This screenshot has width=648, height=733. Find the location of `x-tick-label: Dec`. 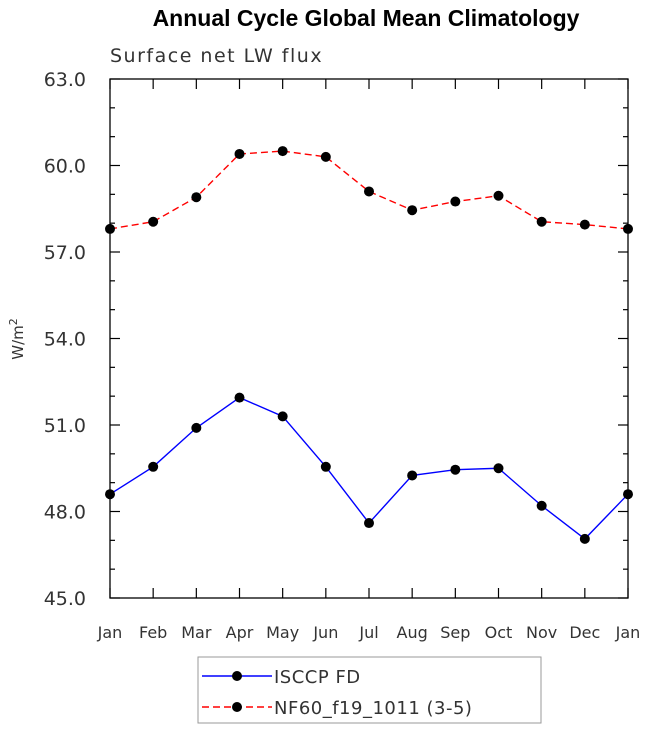

x-tick-label: Dec is located at coordinates (584, 632).